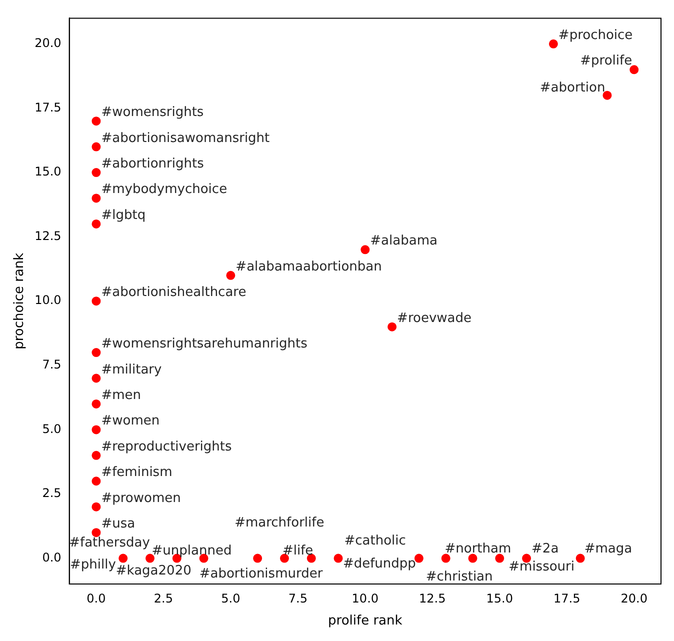 This screenshot has width=674, height=641. Describe the element at coordinates (309, 266) in the screenshot. I see `annotation: #alabamaabortionban` at that location.